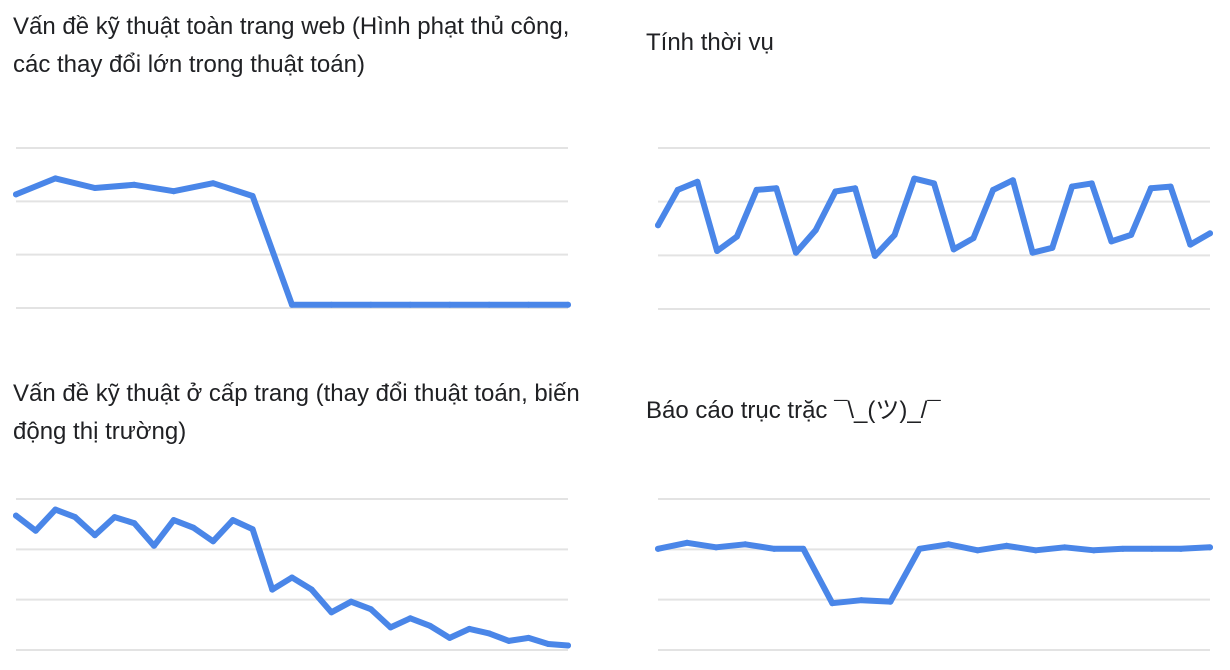 The width and height of the screenshot is (1230, 670). What do you see at coordinates (710, 42) in the screenshot?
I see `chart-title: Tính thời vụ` at bounding box center [710, 42].